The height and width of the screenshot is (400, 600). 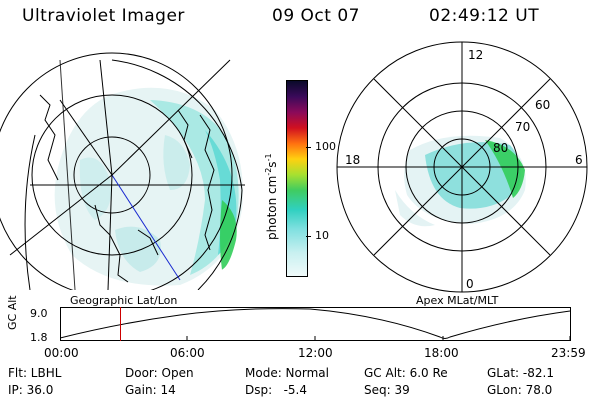 What do you see at coordinates (387, 390) in the screenshot?
I see `seq-readout: Seq: 39` at bounding box center [387, 390].